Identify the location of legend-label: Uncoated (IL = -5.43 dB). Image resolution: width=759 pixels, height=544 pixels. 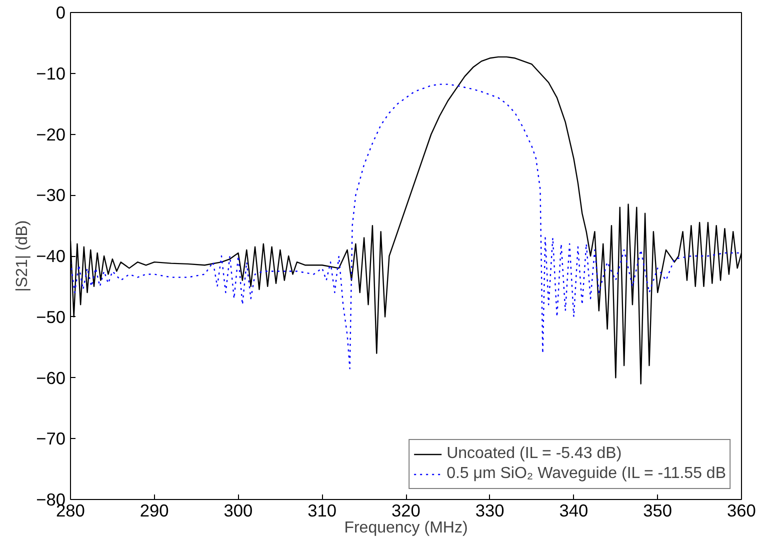
(534, 454).